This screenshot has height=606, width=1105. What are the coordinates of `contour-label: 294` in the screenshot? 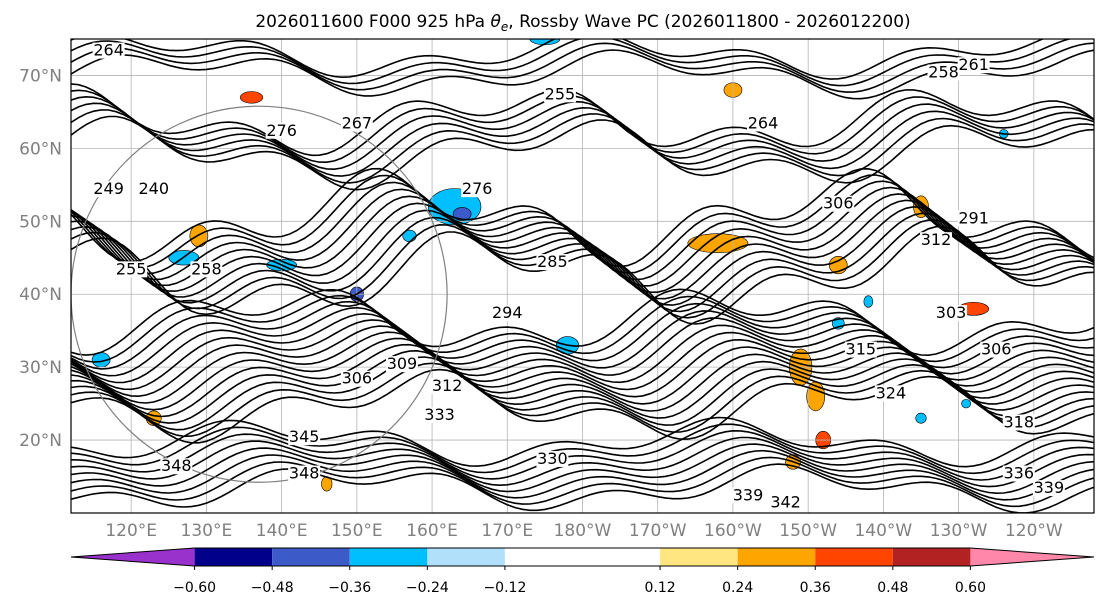 It's located at (507, 312).